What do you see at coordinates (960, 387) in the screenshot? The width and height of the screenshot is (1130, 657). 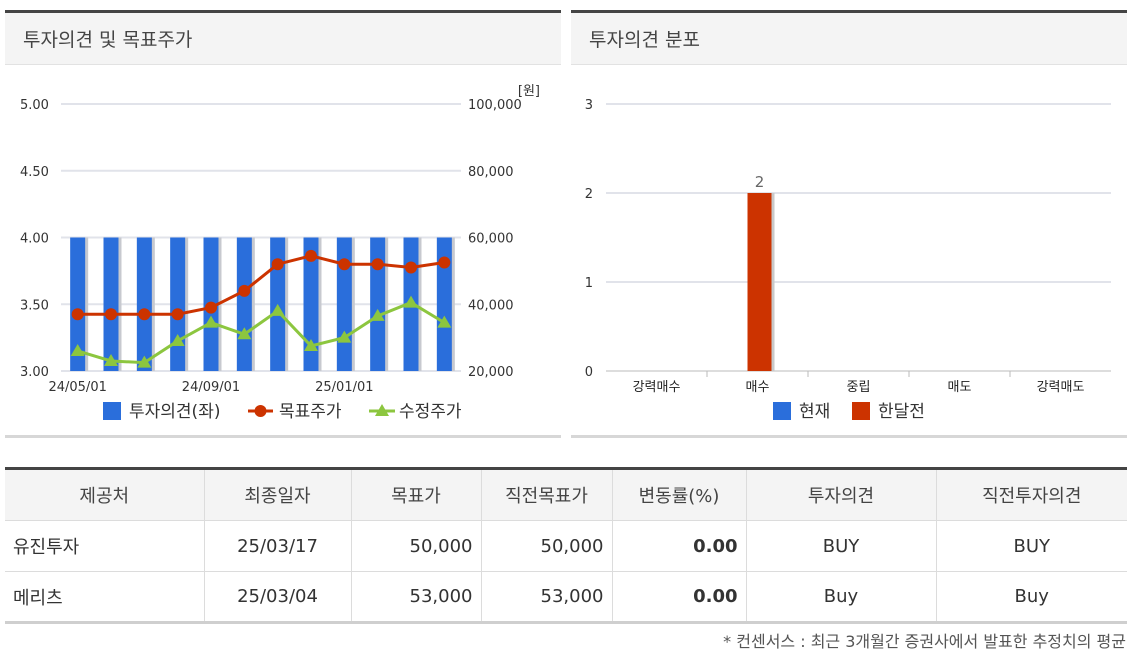 I see `category-label: 매도` at bounding box center [960, 387].